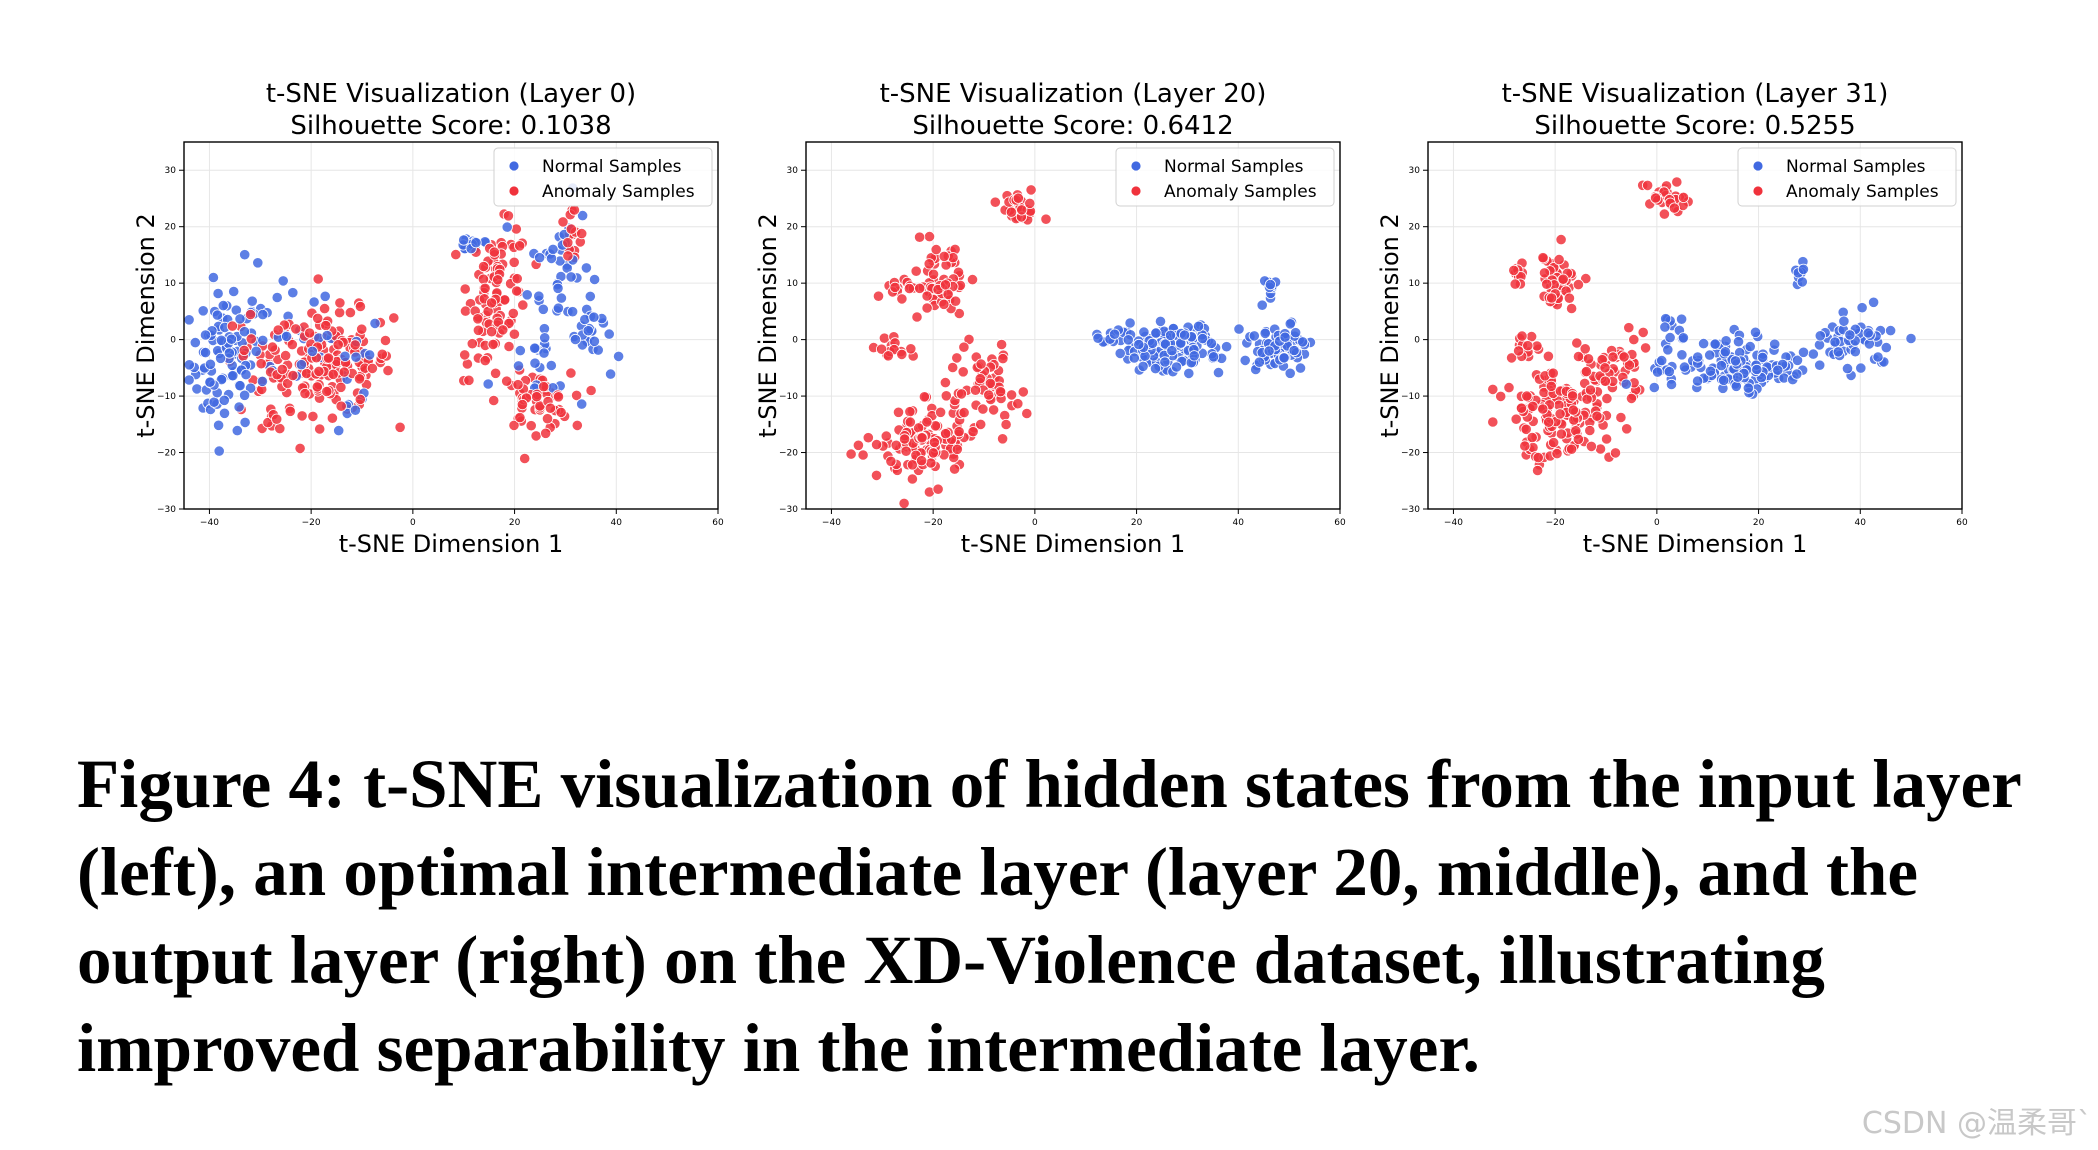 The width and height of the screenshot is (2098, 1150). I want to click on y-tick-label: −10, so click(166, 397).